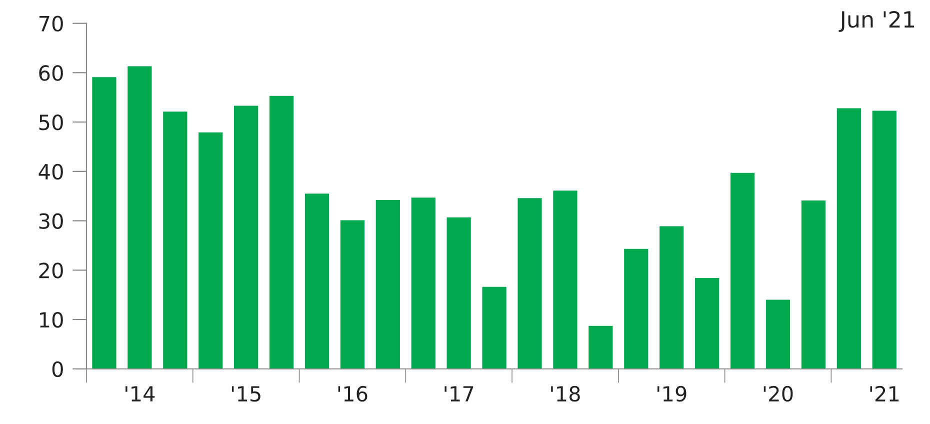  Describe the element at coordinates (51, 270) in the screenshot. I see `y-tick-label: 20` at that location.